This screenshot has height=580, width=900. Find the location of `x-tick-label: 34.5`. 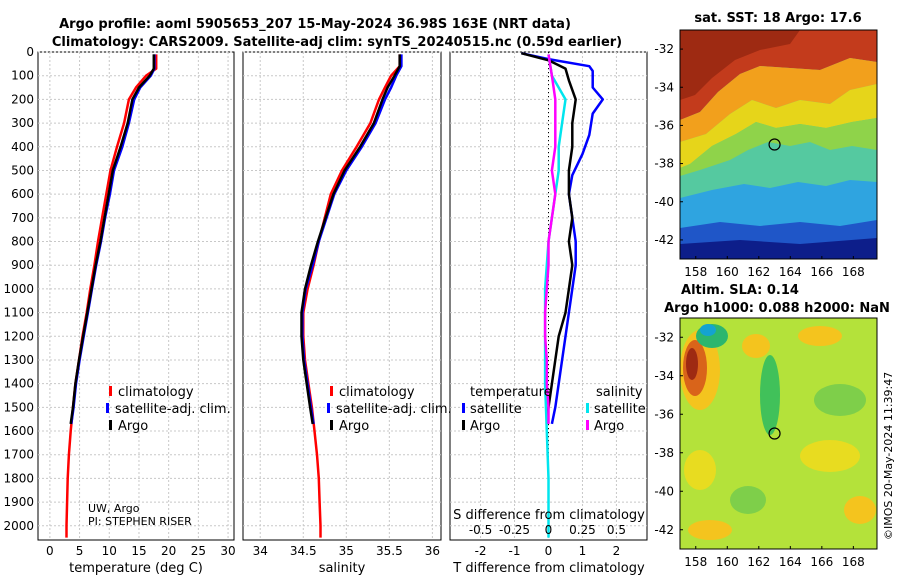

x-tick-label: 34.5 is located at coordinates (303, 551).